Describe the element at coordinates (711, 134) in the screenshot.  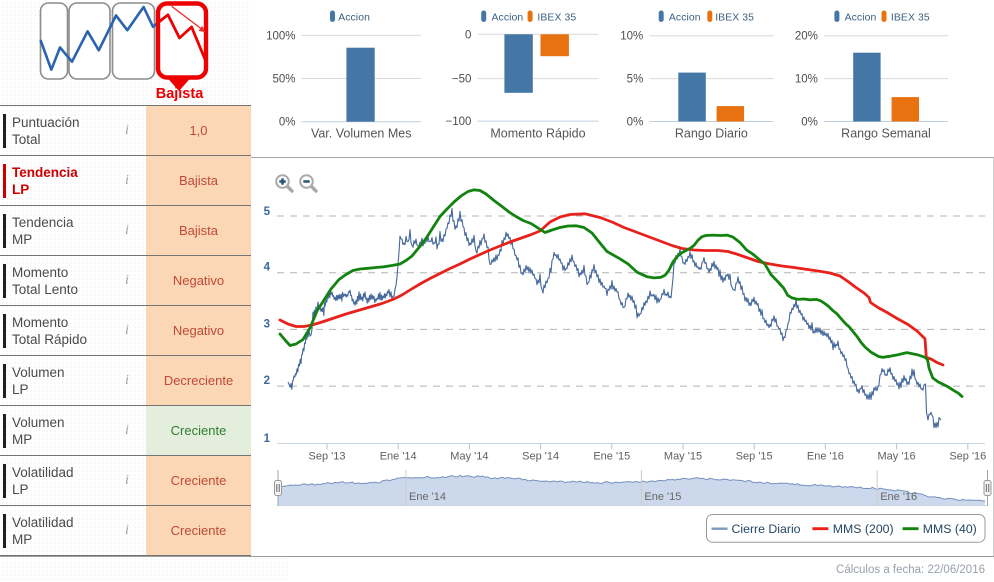
I see `svg-text: Rango Diario` at that location.